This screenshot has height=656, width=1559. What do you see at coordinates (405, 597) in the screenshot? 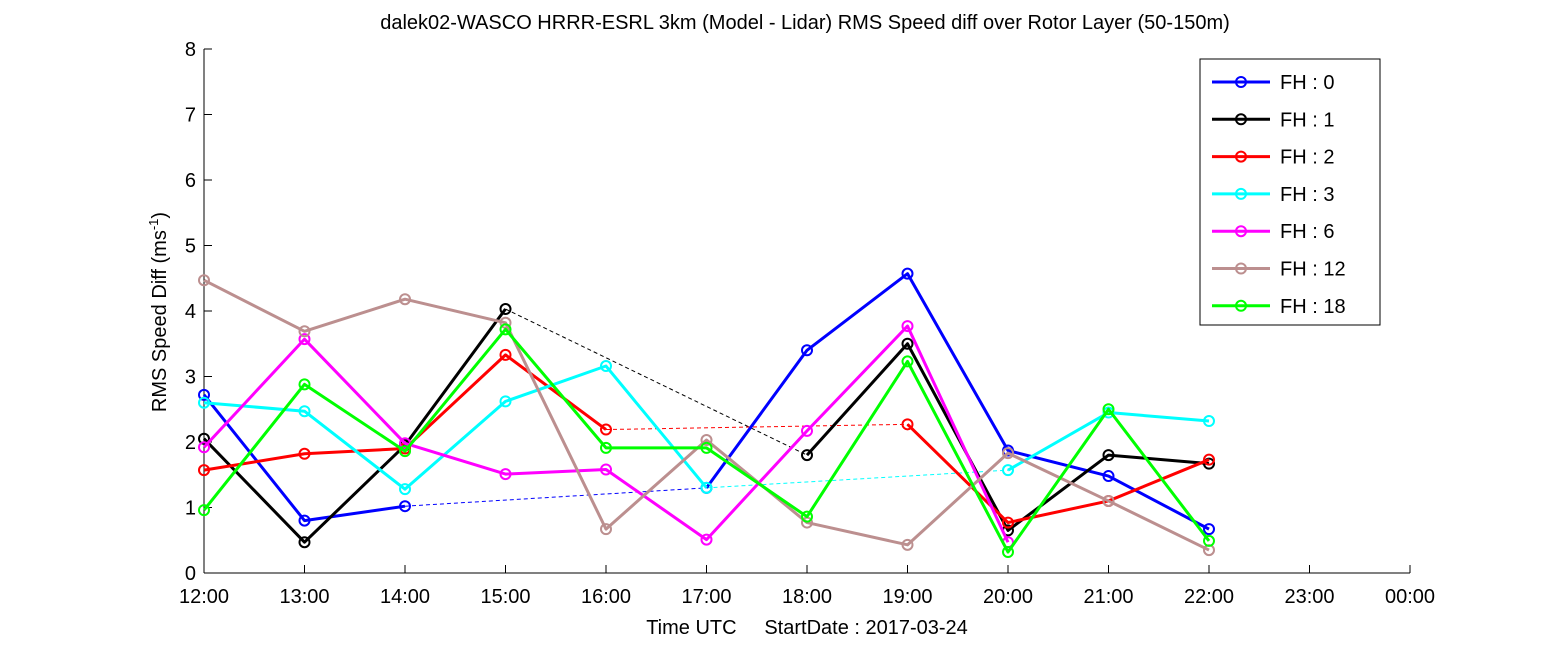
I see `x-tick-label: 14:00` at bounding box center [405, 597].